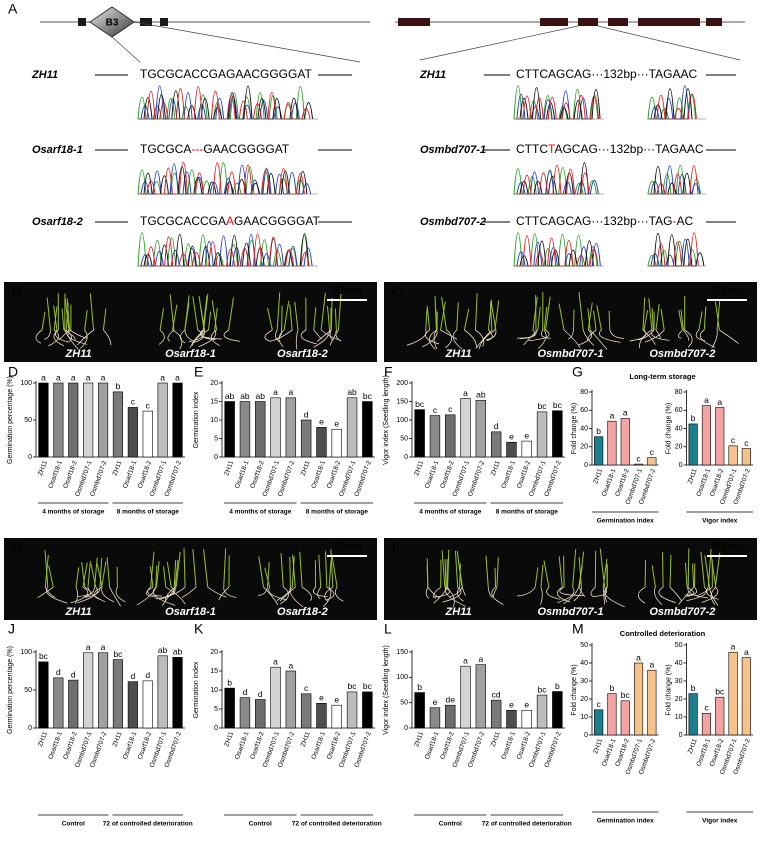 The image size is (761, 844). I want to click on y-tick-label: 60, so click(584, 410).